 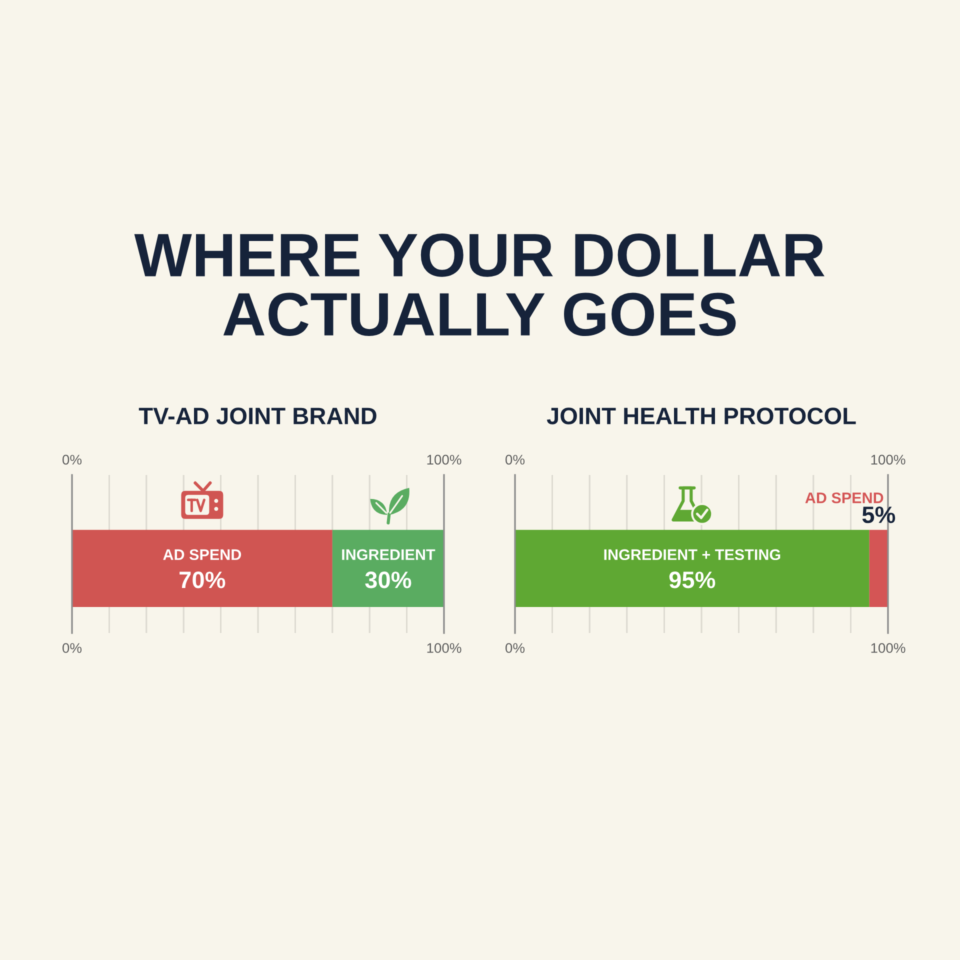 What do you see at coordinates (879, 515) in the screenshot?
I see `data-label: 5%` at bounding box center [879, 515].